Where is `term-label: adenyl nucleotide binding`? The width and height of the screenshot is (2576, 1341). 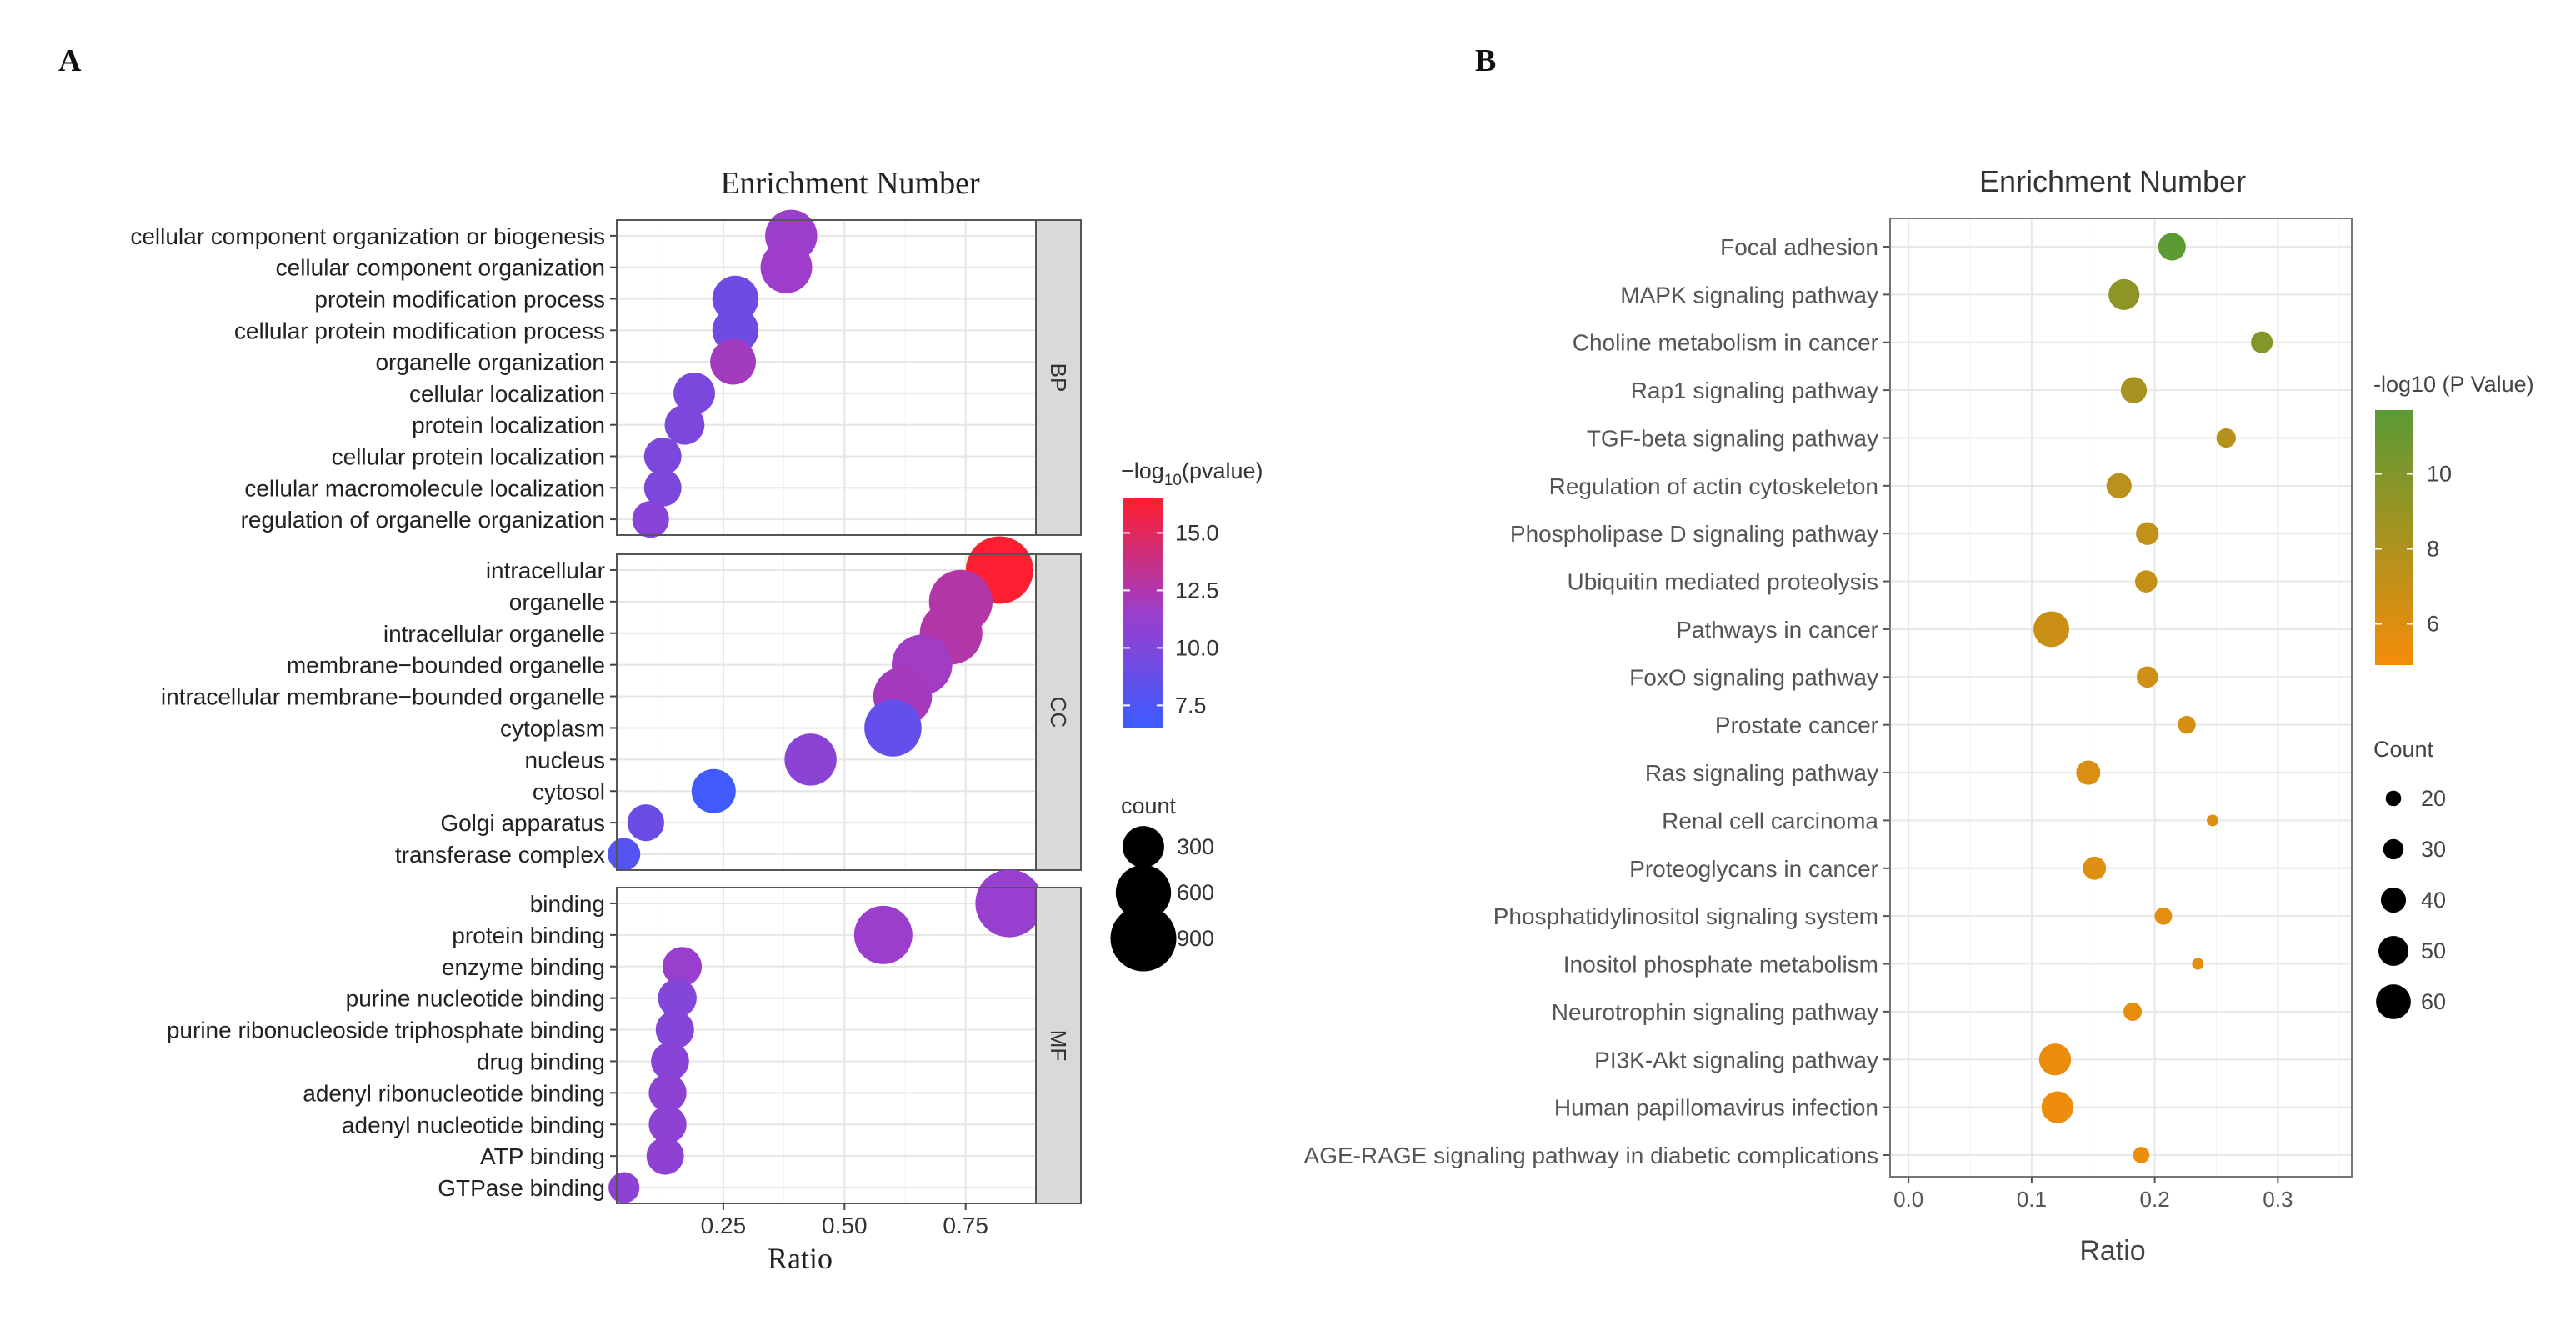 term-label: adenyl nucleotide binding is located at coordinates (473, 1125).